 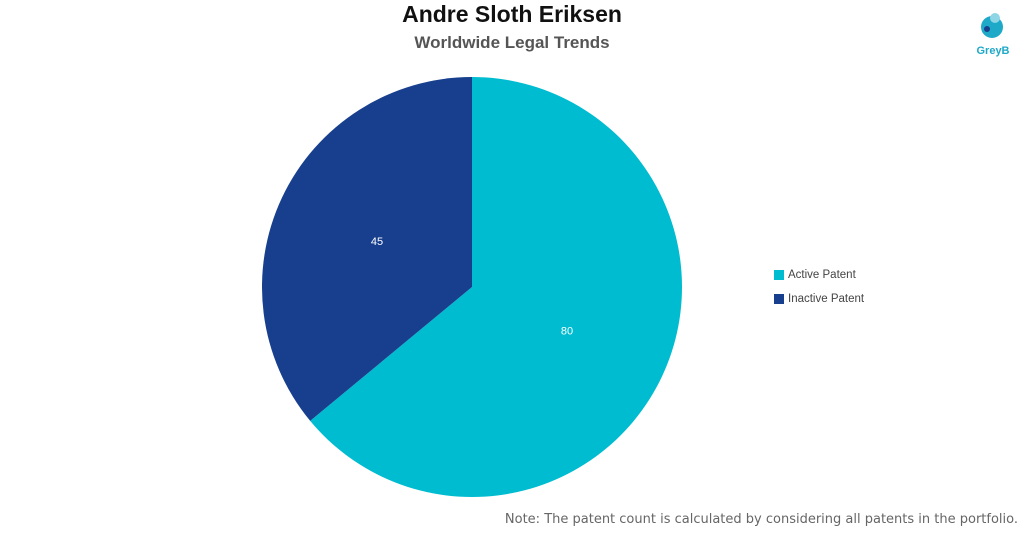 What do you see at coordinates (826, 299) in the screenshot?
I see `legend-label-inactive: Inactive Patent` at bounding box center [826, 299].